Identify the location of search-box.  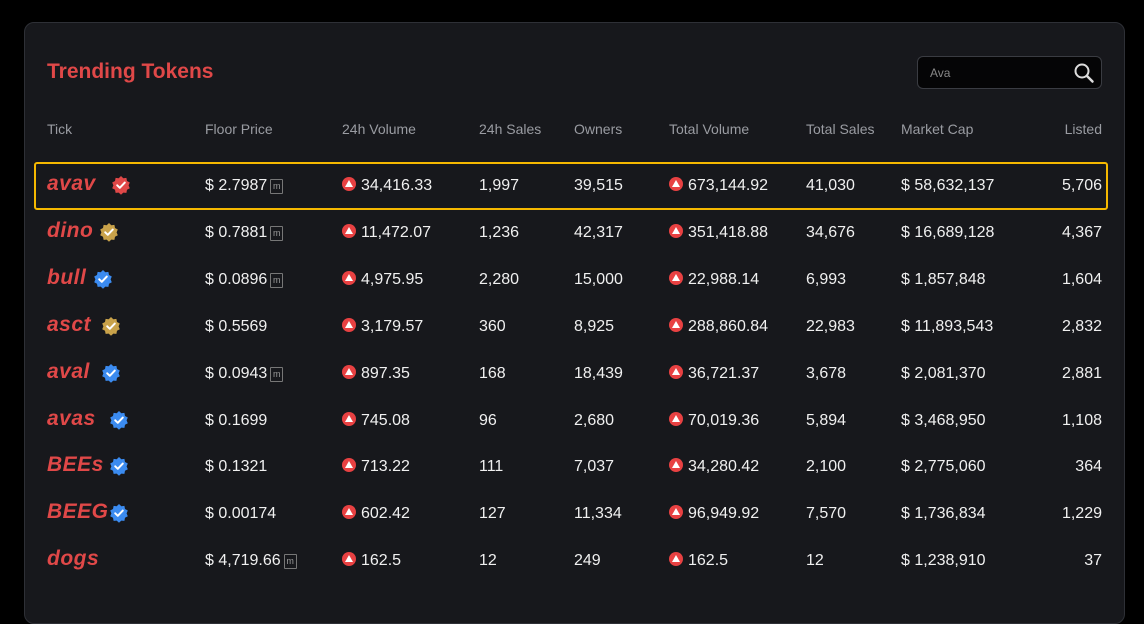
(1009, 72).